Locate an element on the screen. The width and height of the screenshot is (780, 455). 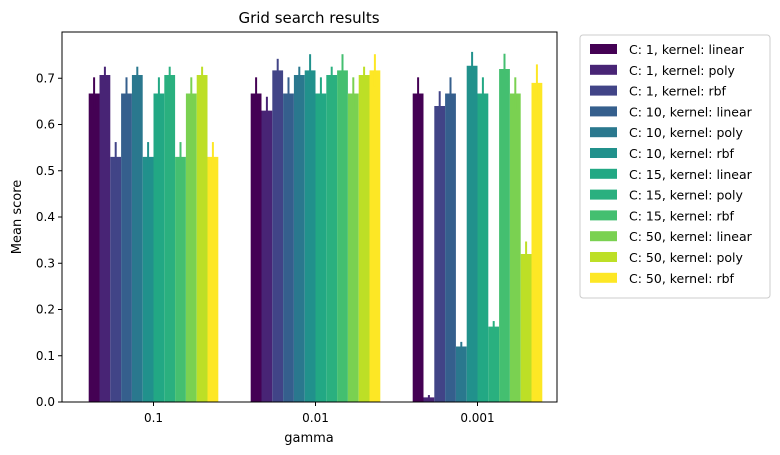
legend-label: C: 1, kernel: poly is located at coordinates (682, 70).